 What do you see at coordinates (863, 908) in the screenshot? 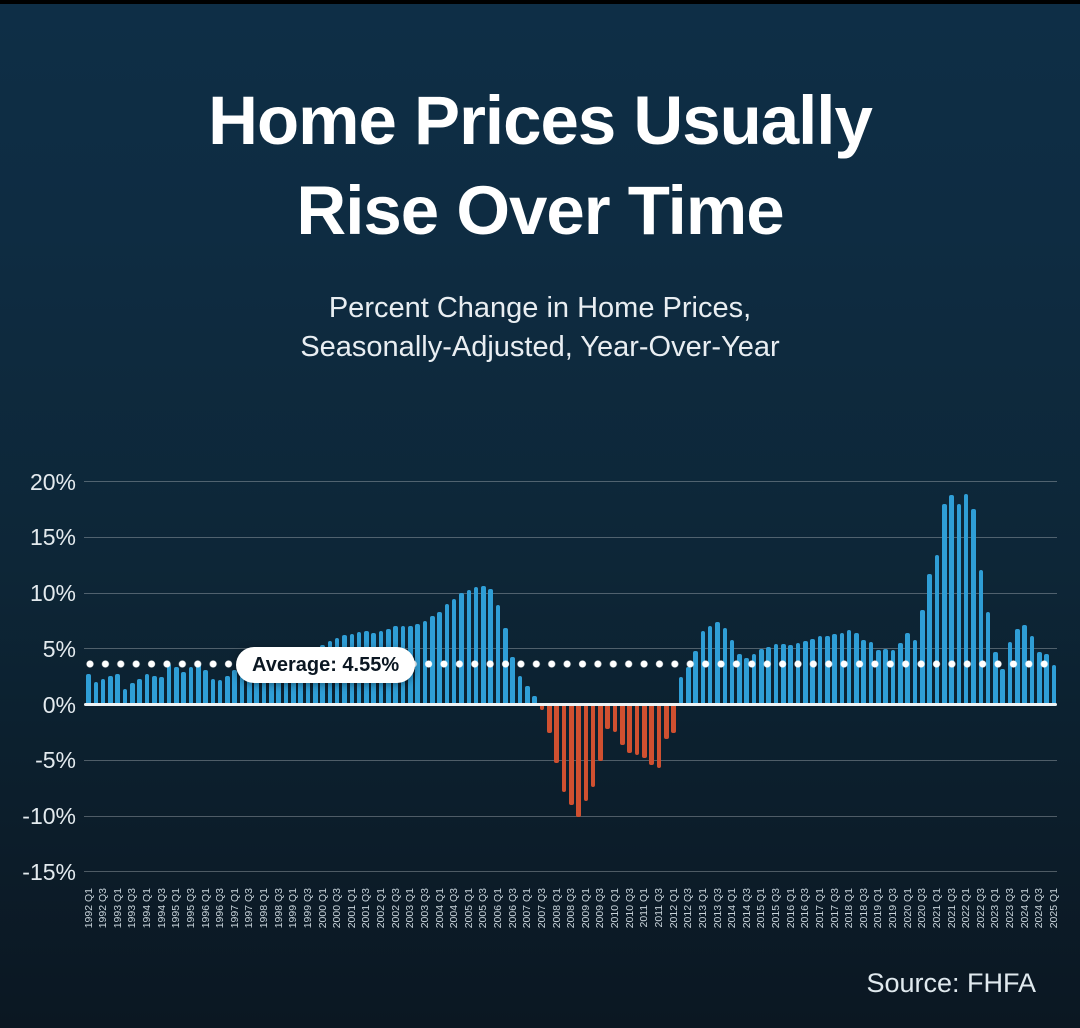
I see `x-axis-label: 2018 Q3` at bounding box center [863, 908].